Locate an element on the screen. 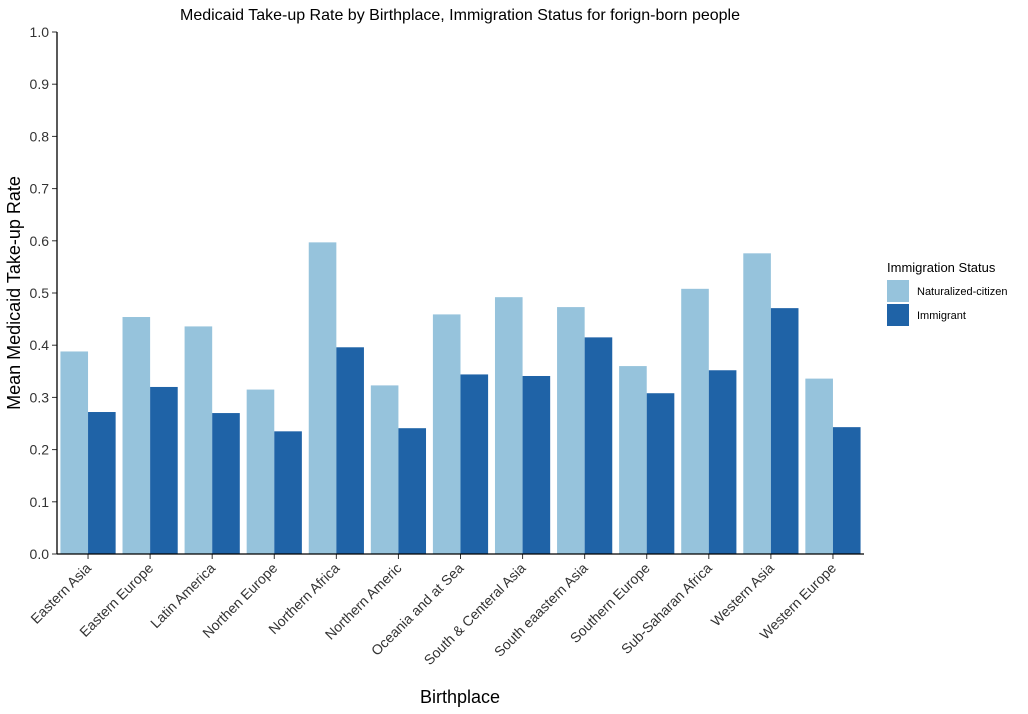 Image resolution: width=1028 pixels, height=714 pixels. legend-title: Immigration Status is located at coordinates (941, 267).